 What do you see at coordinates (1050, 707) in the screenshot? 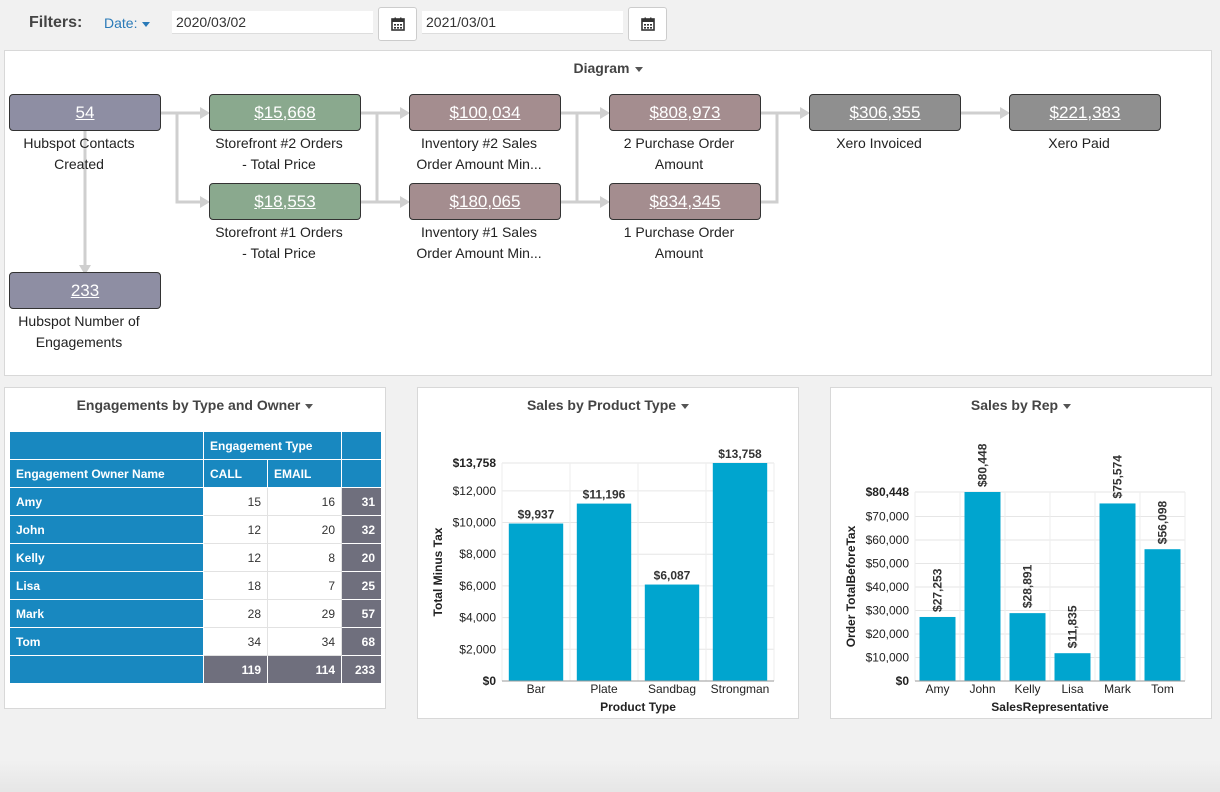
I see `x-axis-title: SalesRepresentative` at bounding box center [1050, 707].